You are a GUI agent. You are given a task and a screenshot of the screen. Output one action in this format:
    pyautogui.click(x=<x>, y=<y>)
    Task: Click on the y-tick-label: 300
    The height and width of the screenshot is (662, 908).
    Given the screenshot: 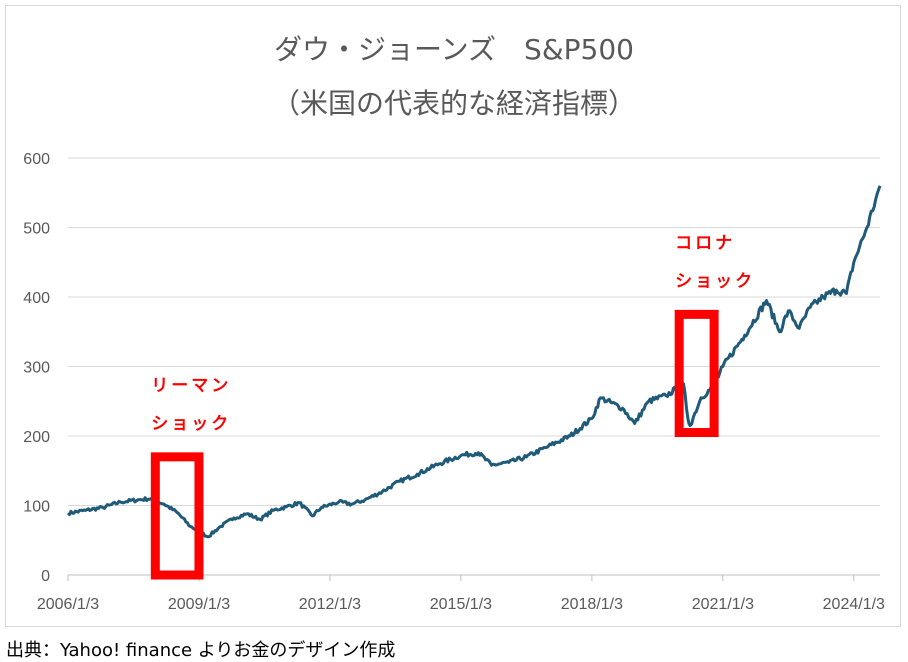 What is the action you would take?
    pyautogui.click(x=36, y=368)
    